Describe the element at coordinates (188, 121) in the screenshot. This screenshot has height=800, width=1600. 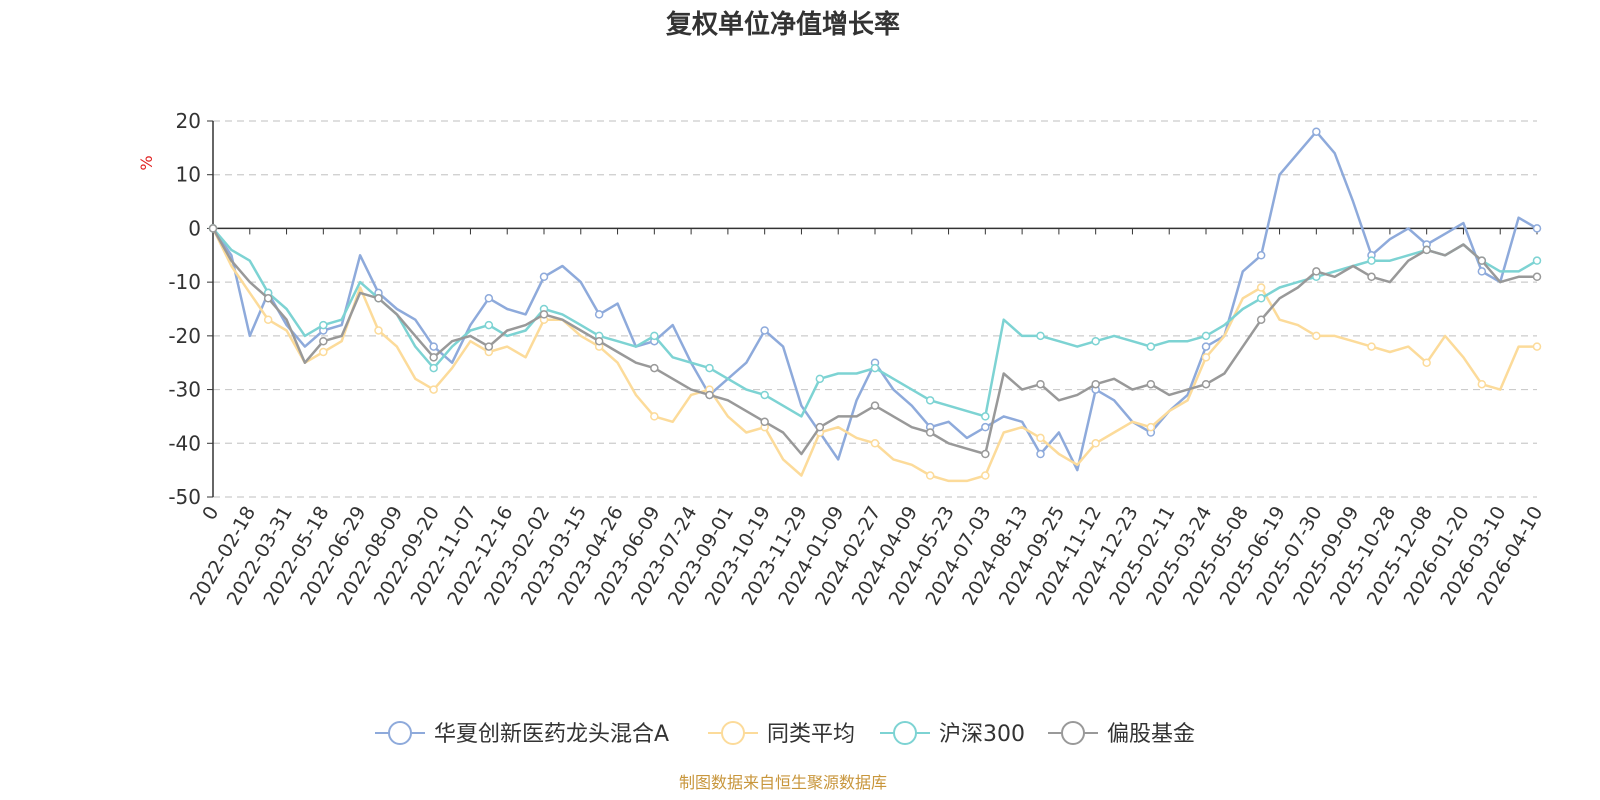
I see `y-tick-label: 20` at that location.